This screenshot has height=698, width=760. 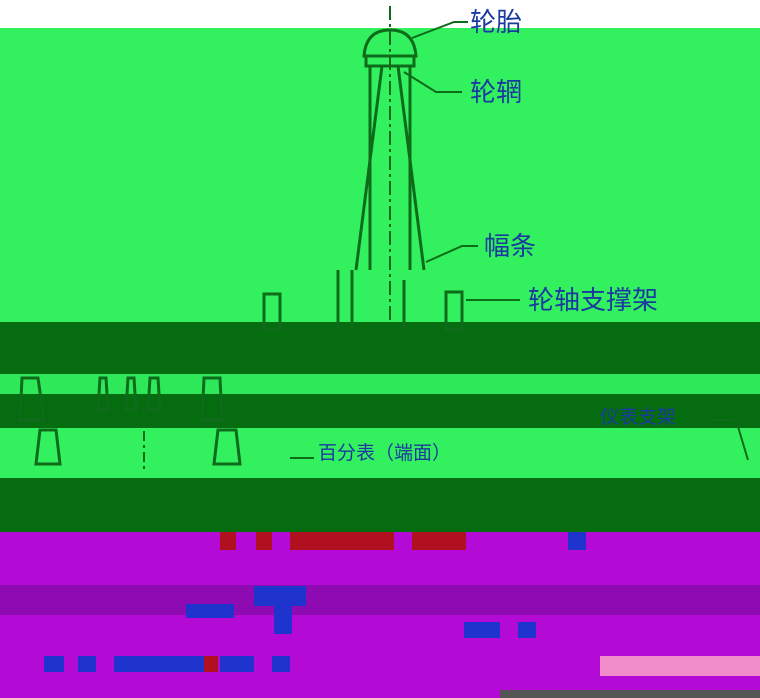 What do you see at coordinates (369, 168) in the screenshot?
I see `spoke-left` at bounding box center [369, 168].